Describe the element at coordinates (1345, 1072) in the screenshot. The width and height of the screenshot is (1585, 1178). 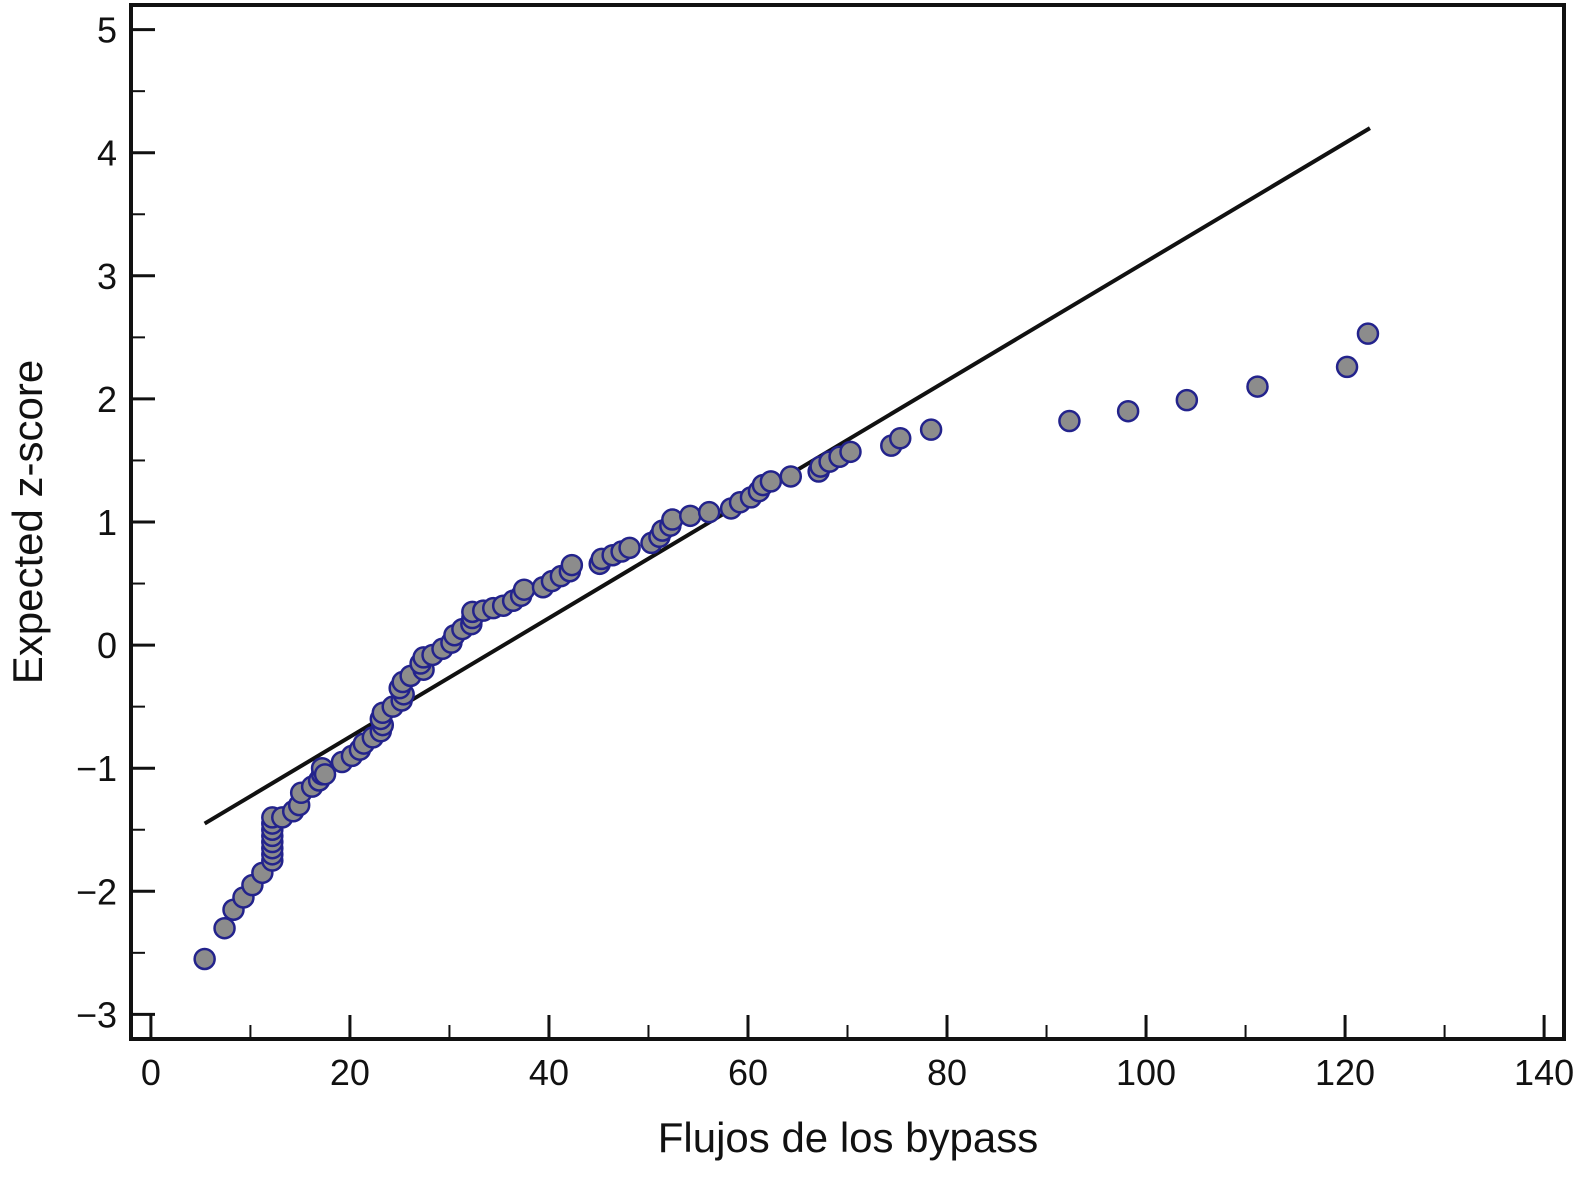
I see `x-tick-label: 120` at that location.